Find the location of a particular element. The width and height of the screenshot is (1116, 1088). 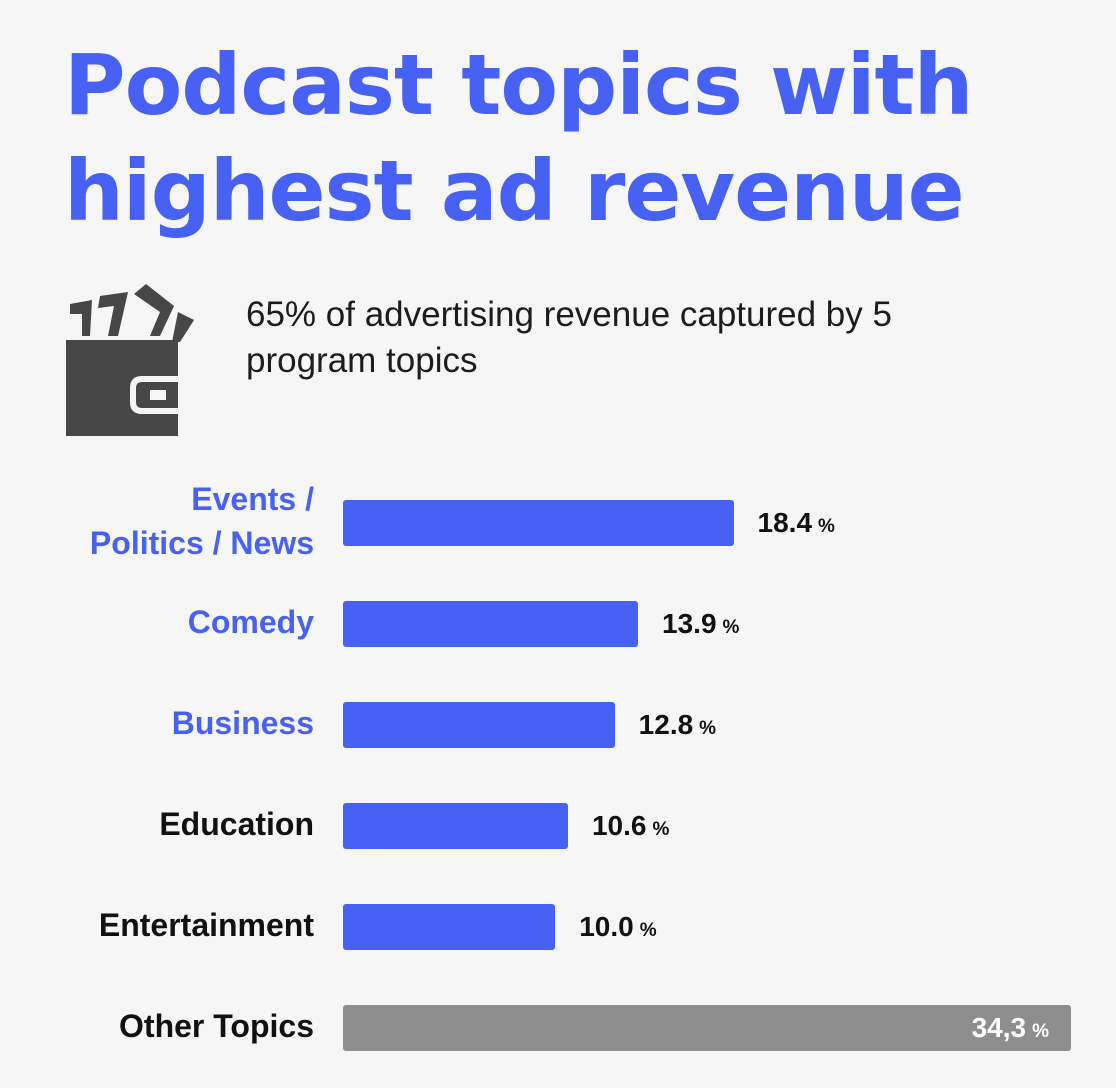

category-label-line: Entertainment is located at coordinates (206, 925).